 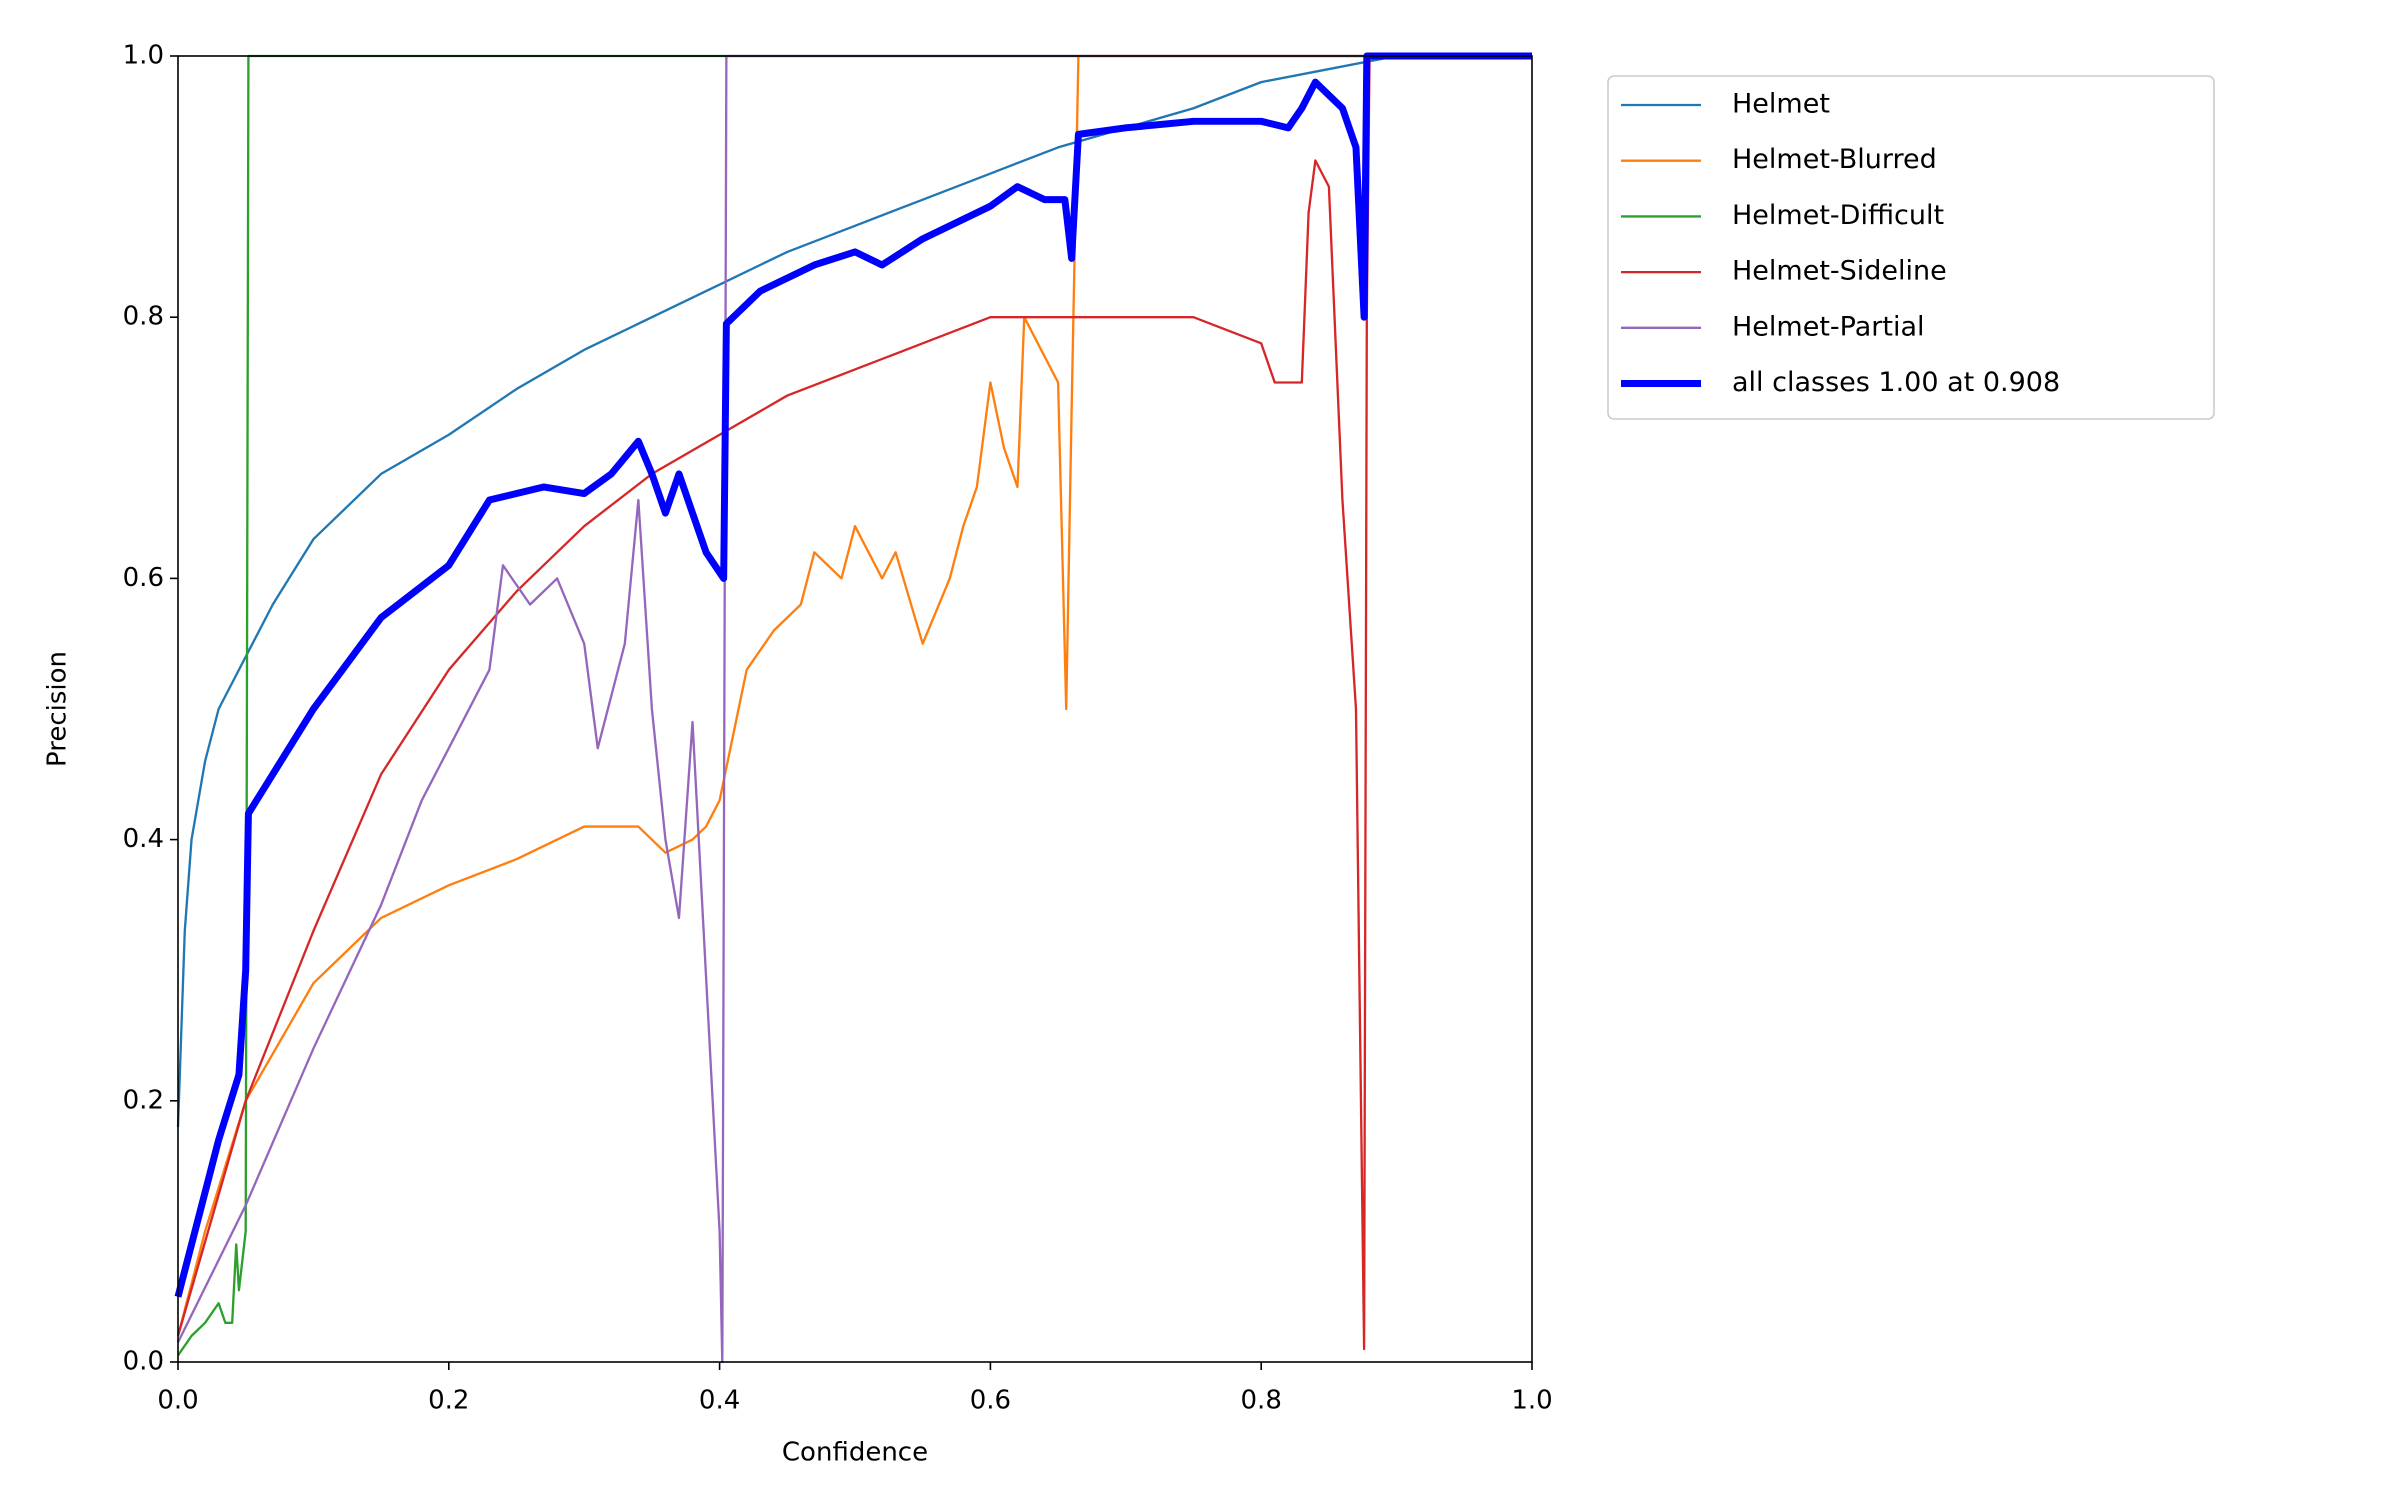 I want to click on x-tick-label: 0.4, so click(x=719, y=1401).